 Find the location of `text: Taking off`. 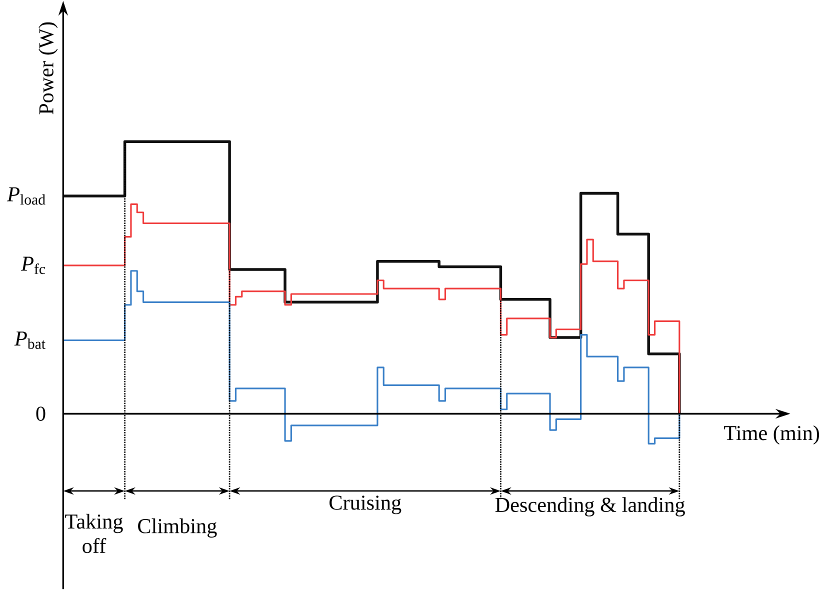

text: Taking off is located at coordinates (94, 534).